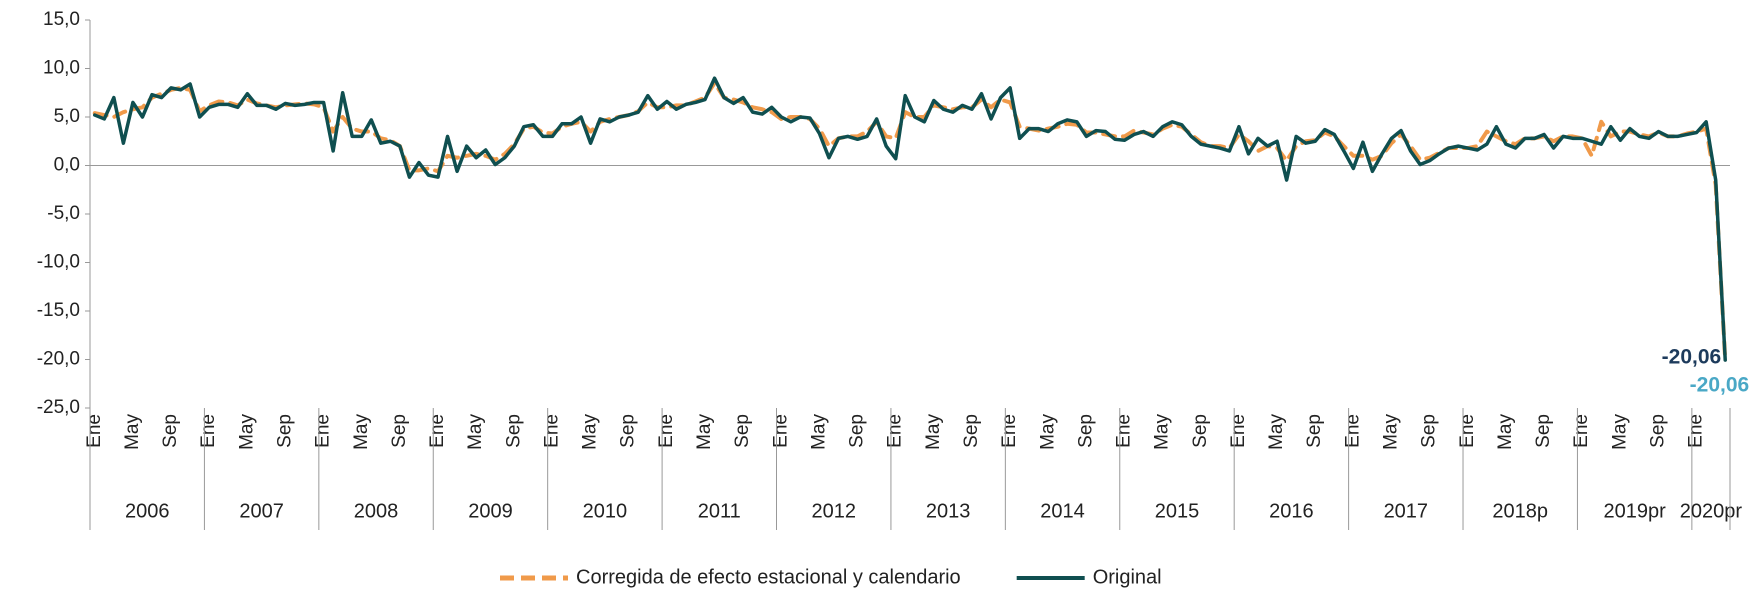 This screenshot has width=1750, height=593. Describe the element at coordinates (58, 310) in the screenshot. I see `y-tick-label: -15,0` at that location.